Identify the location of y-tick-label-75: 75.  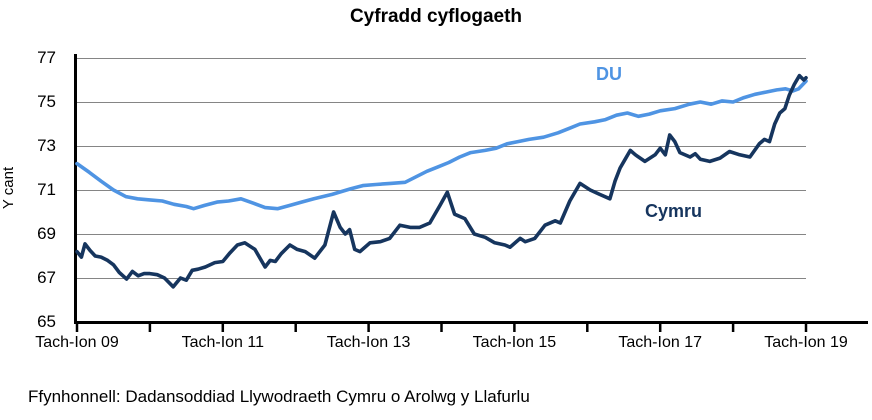
(46, 101).